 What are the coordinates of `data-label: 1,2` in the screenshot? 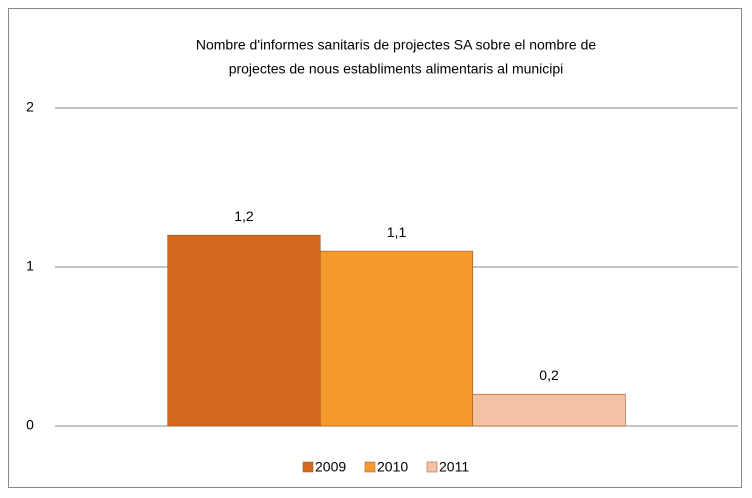 It's located at (244, 216).